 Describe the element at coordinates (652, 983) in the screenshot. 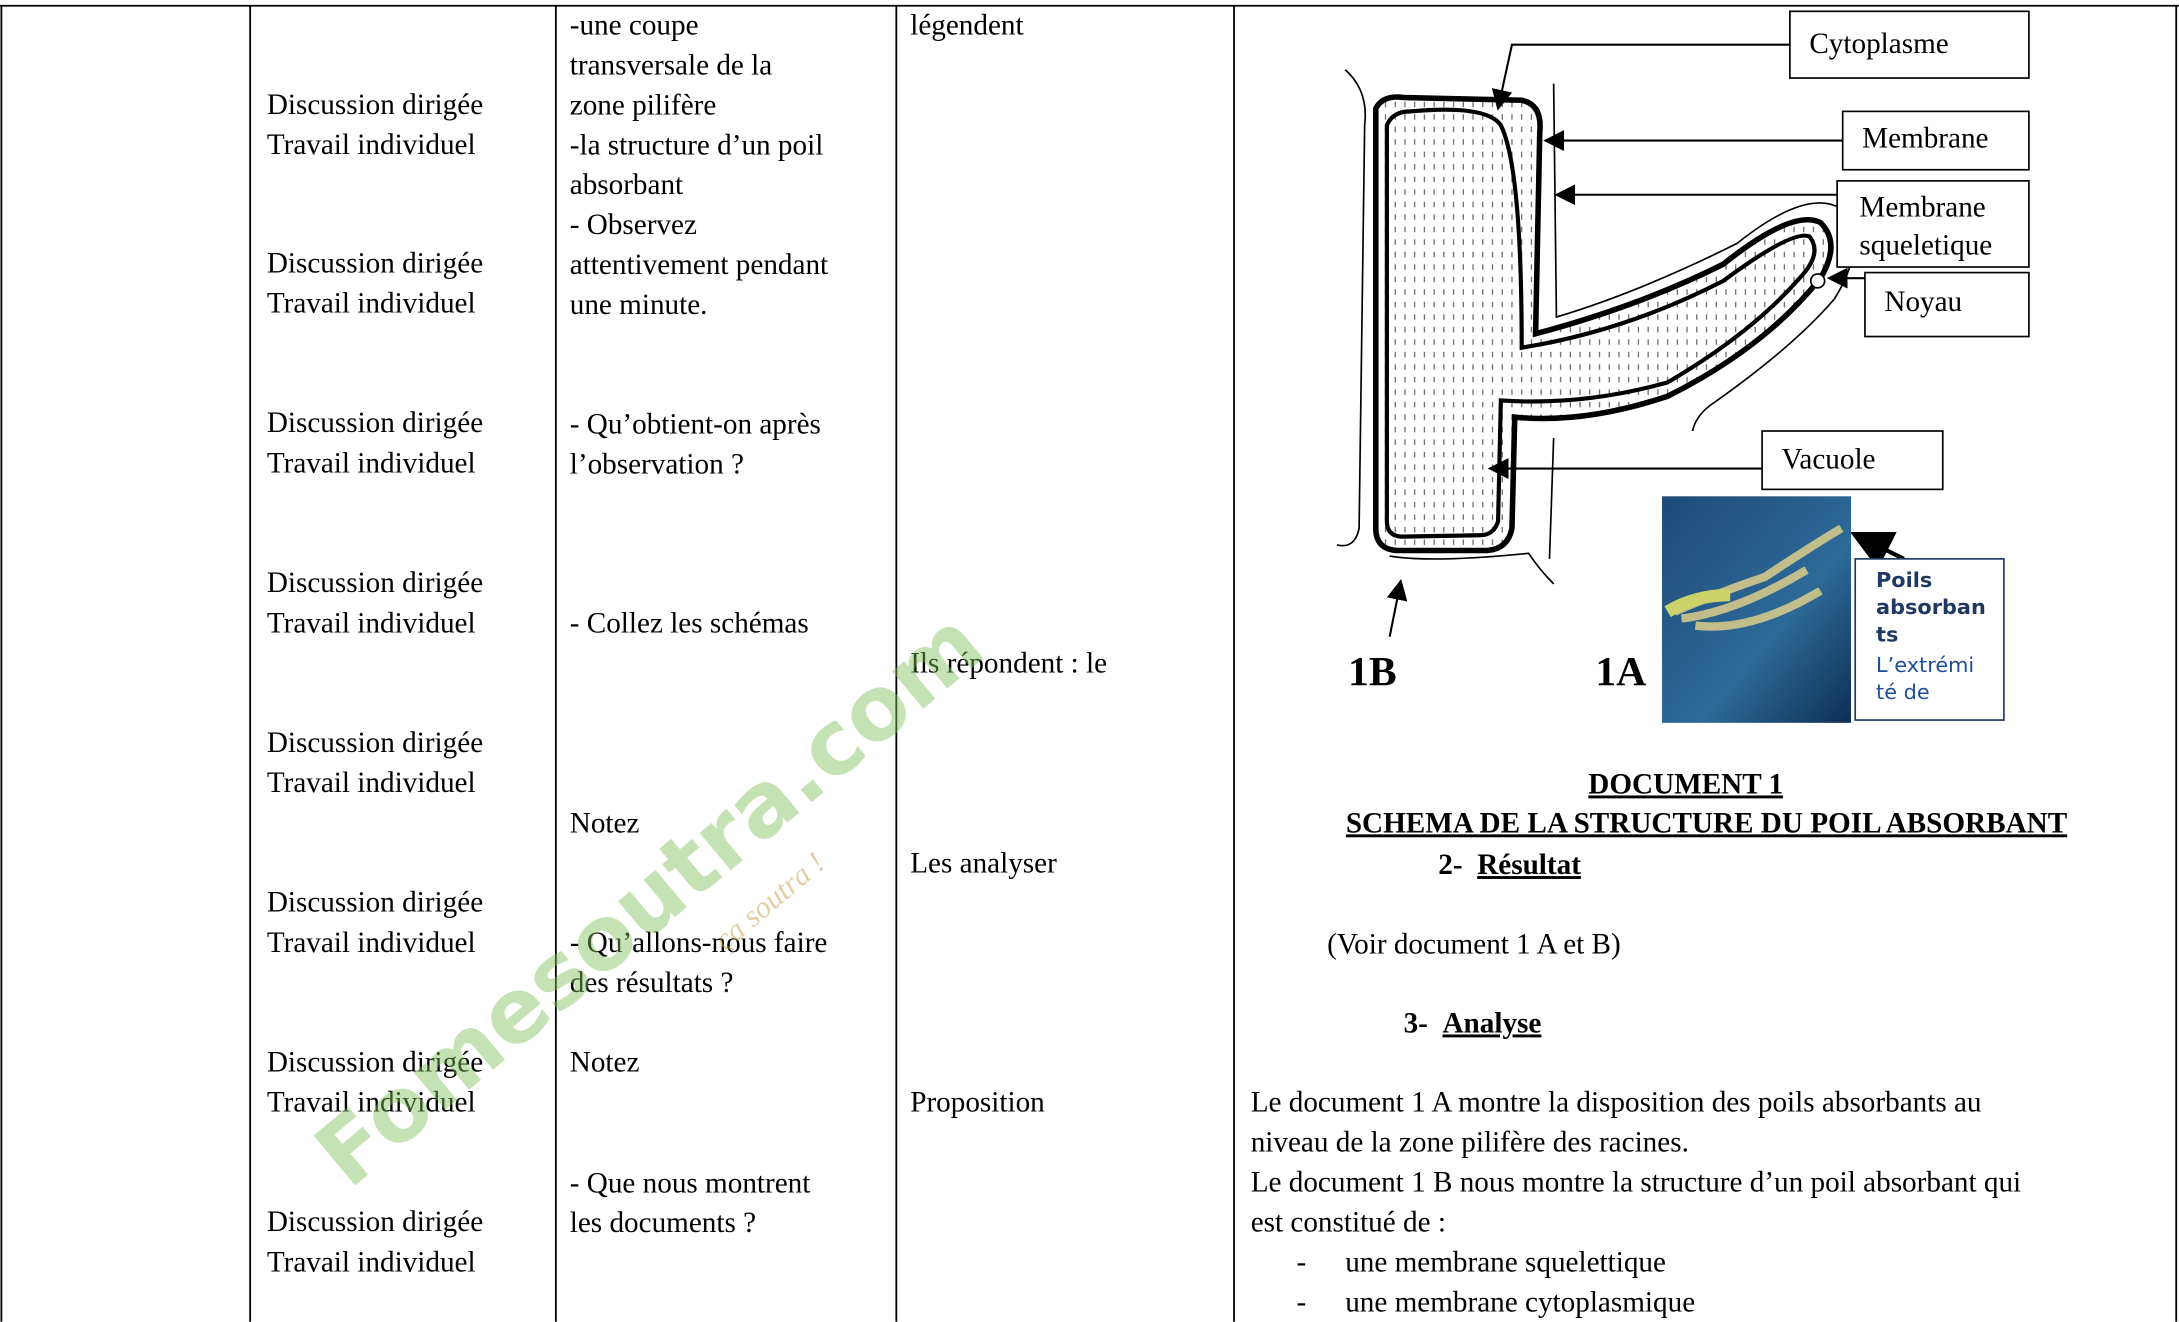

I see `instruction-text: des résultats ?` at that location.